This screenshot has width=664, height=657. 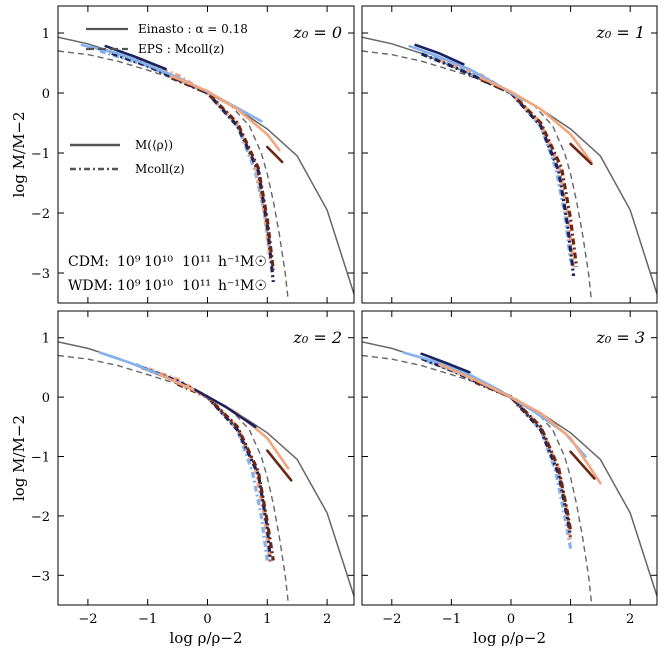 I want to click on wdm-mass-label: 10¹¹, so click(x=196, y=286).